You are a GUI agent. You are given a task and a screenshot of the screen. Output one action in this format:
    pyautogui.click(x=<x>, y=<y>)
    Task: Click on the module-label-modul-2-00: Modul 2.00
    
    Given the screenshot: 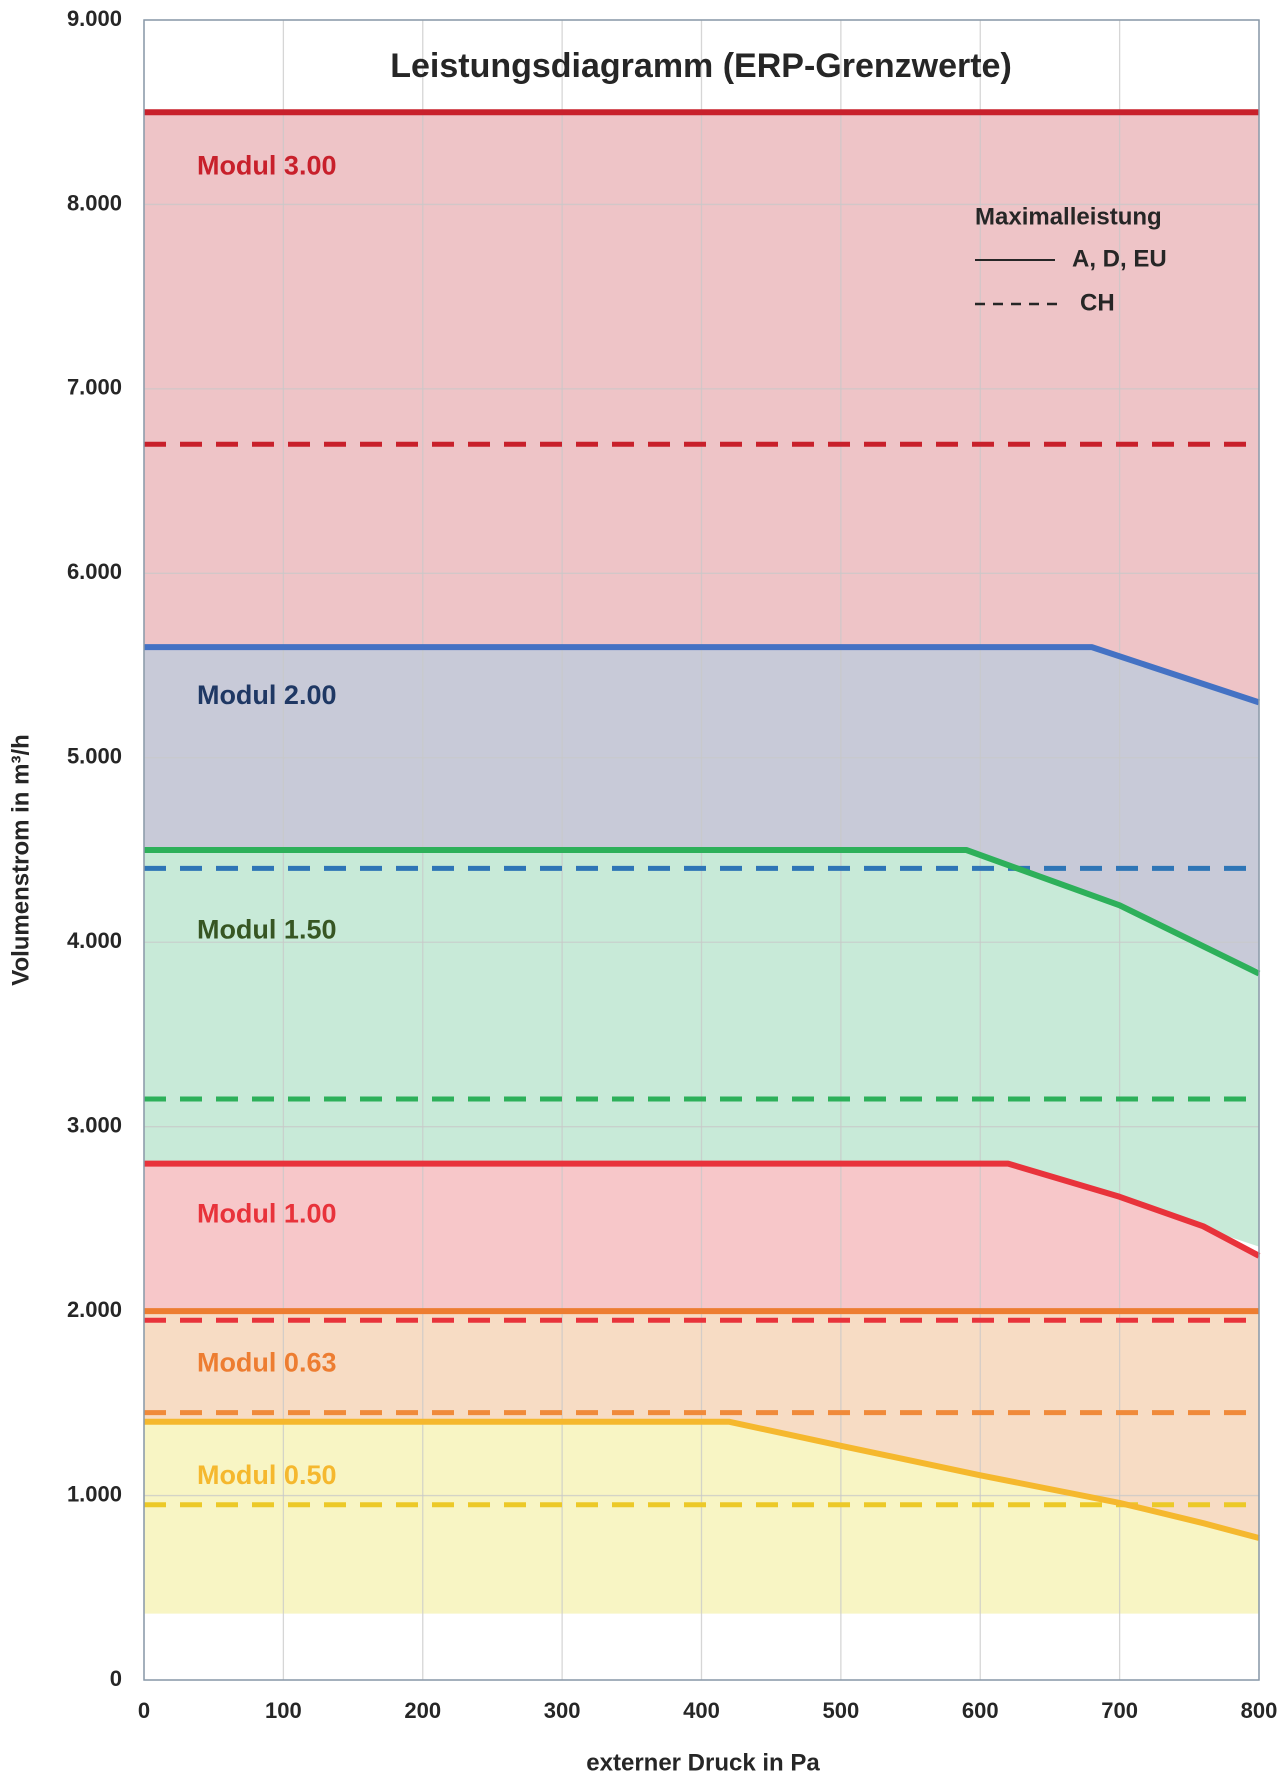 What is the action you would take?
    pyautogui.click(x=267, y=695)
    